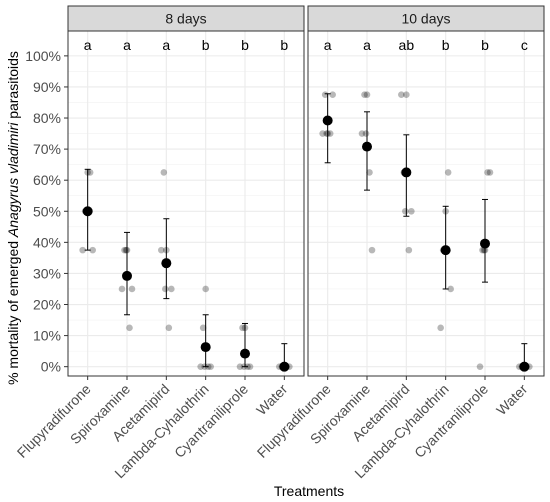 Image resolution: width=550 pixels, height=502 pixels. I want to click on y-tick-label: 20%, so click(47, 305).